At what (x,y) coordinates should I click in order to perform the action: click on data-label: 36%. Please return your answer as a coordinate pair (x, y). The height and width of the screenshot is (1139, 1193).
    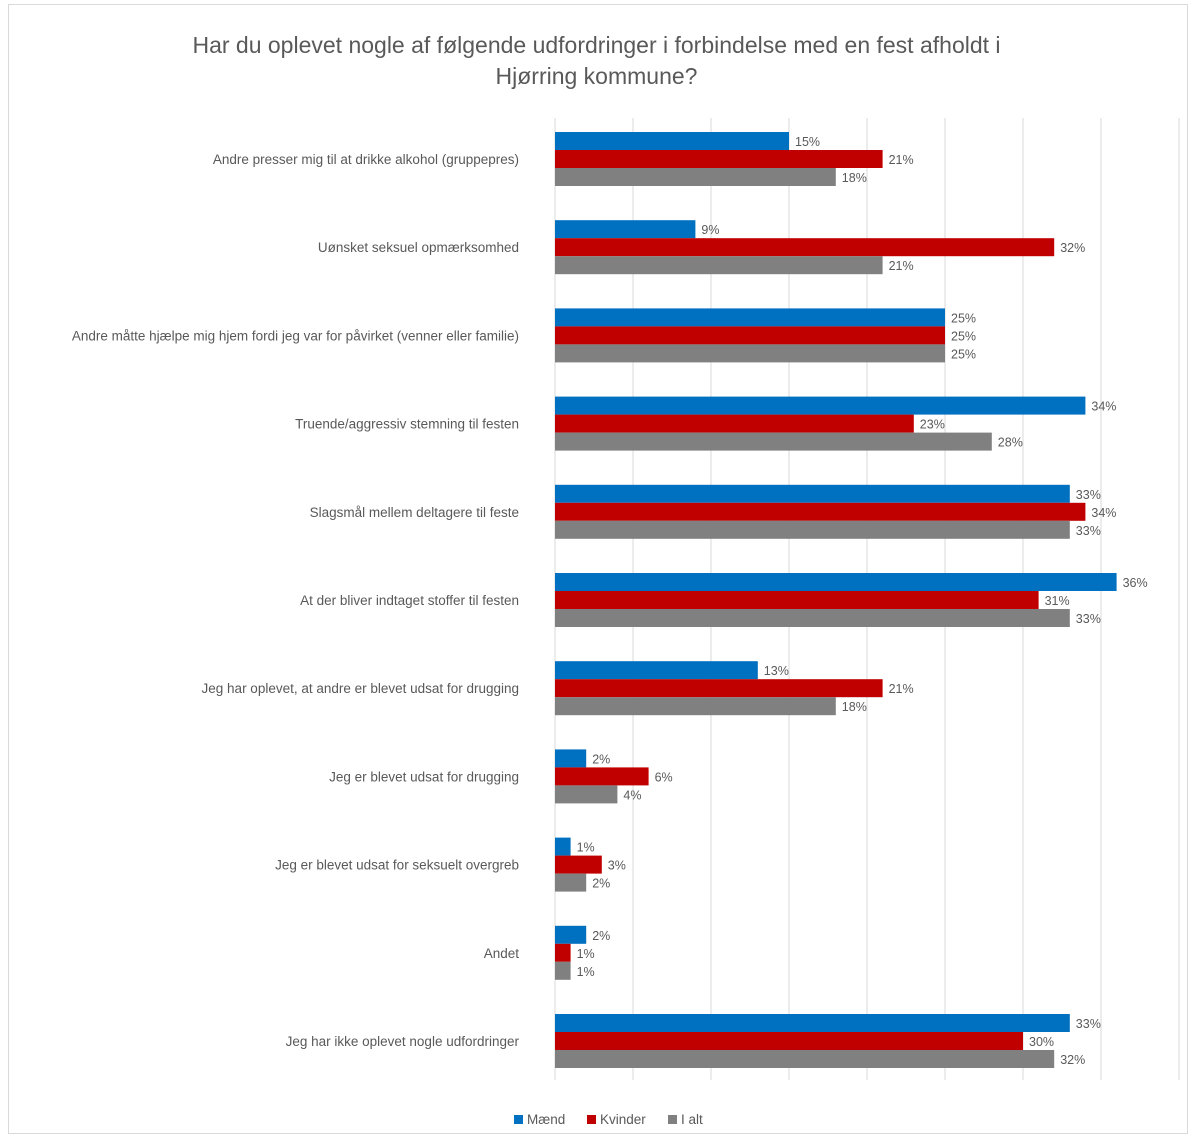
    Looking at the image, I should click on (1135, 583).